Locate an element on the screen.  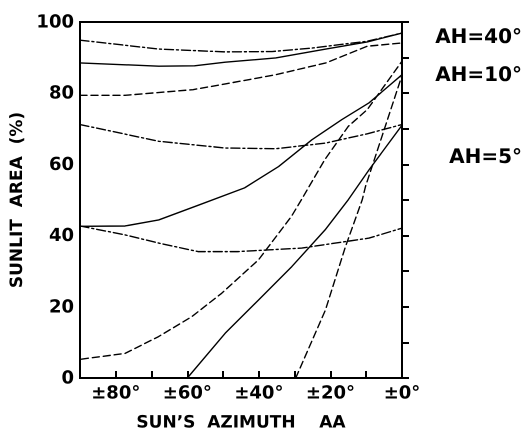
y-axis-title: SUNLIT AREA (%) is located at coordinates (17, 200).